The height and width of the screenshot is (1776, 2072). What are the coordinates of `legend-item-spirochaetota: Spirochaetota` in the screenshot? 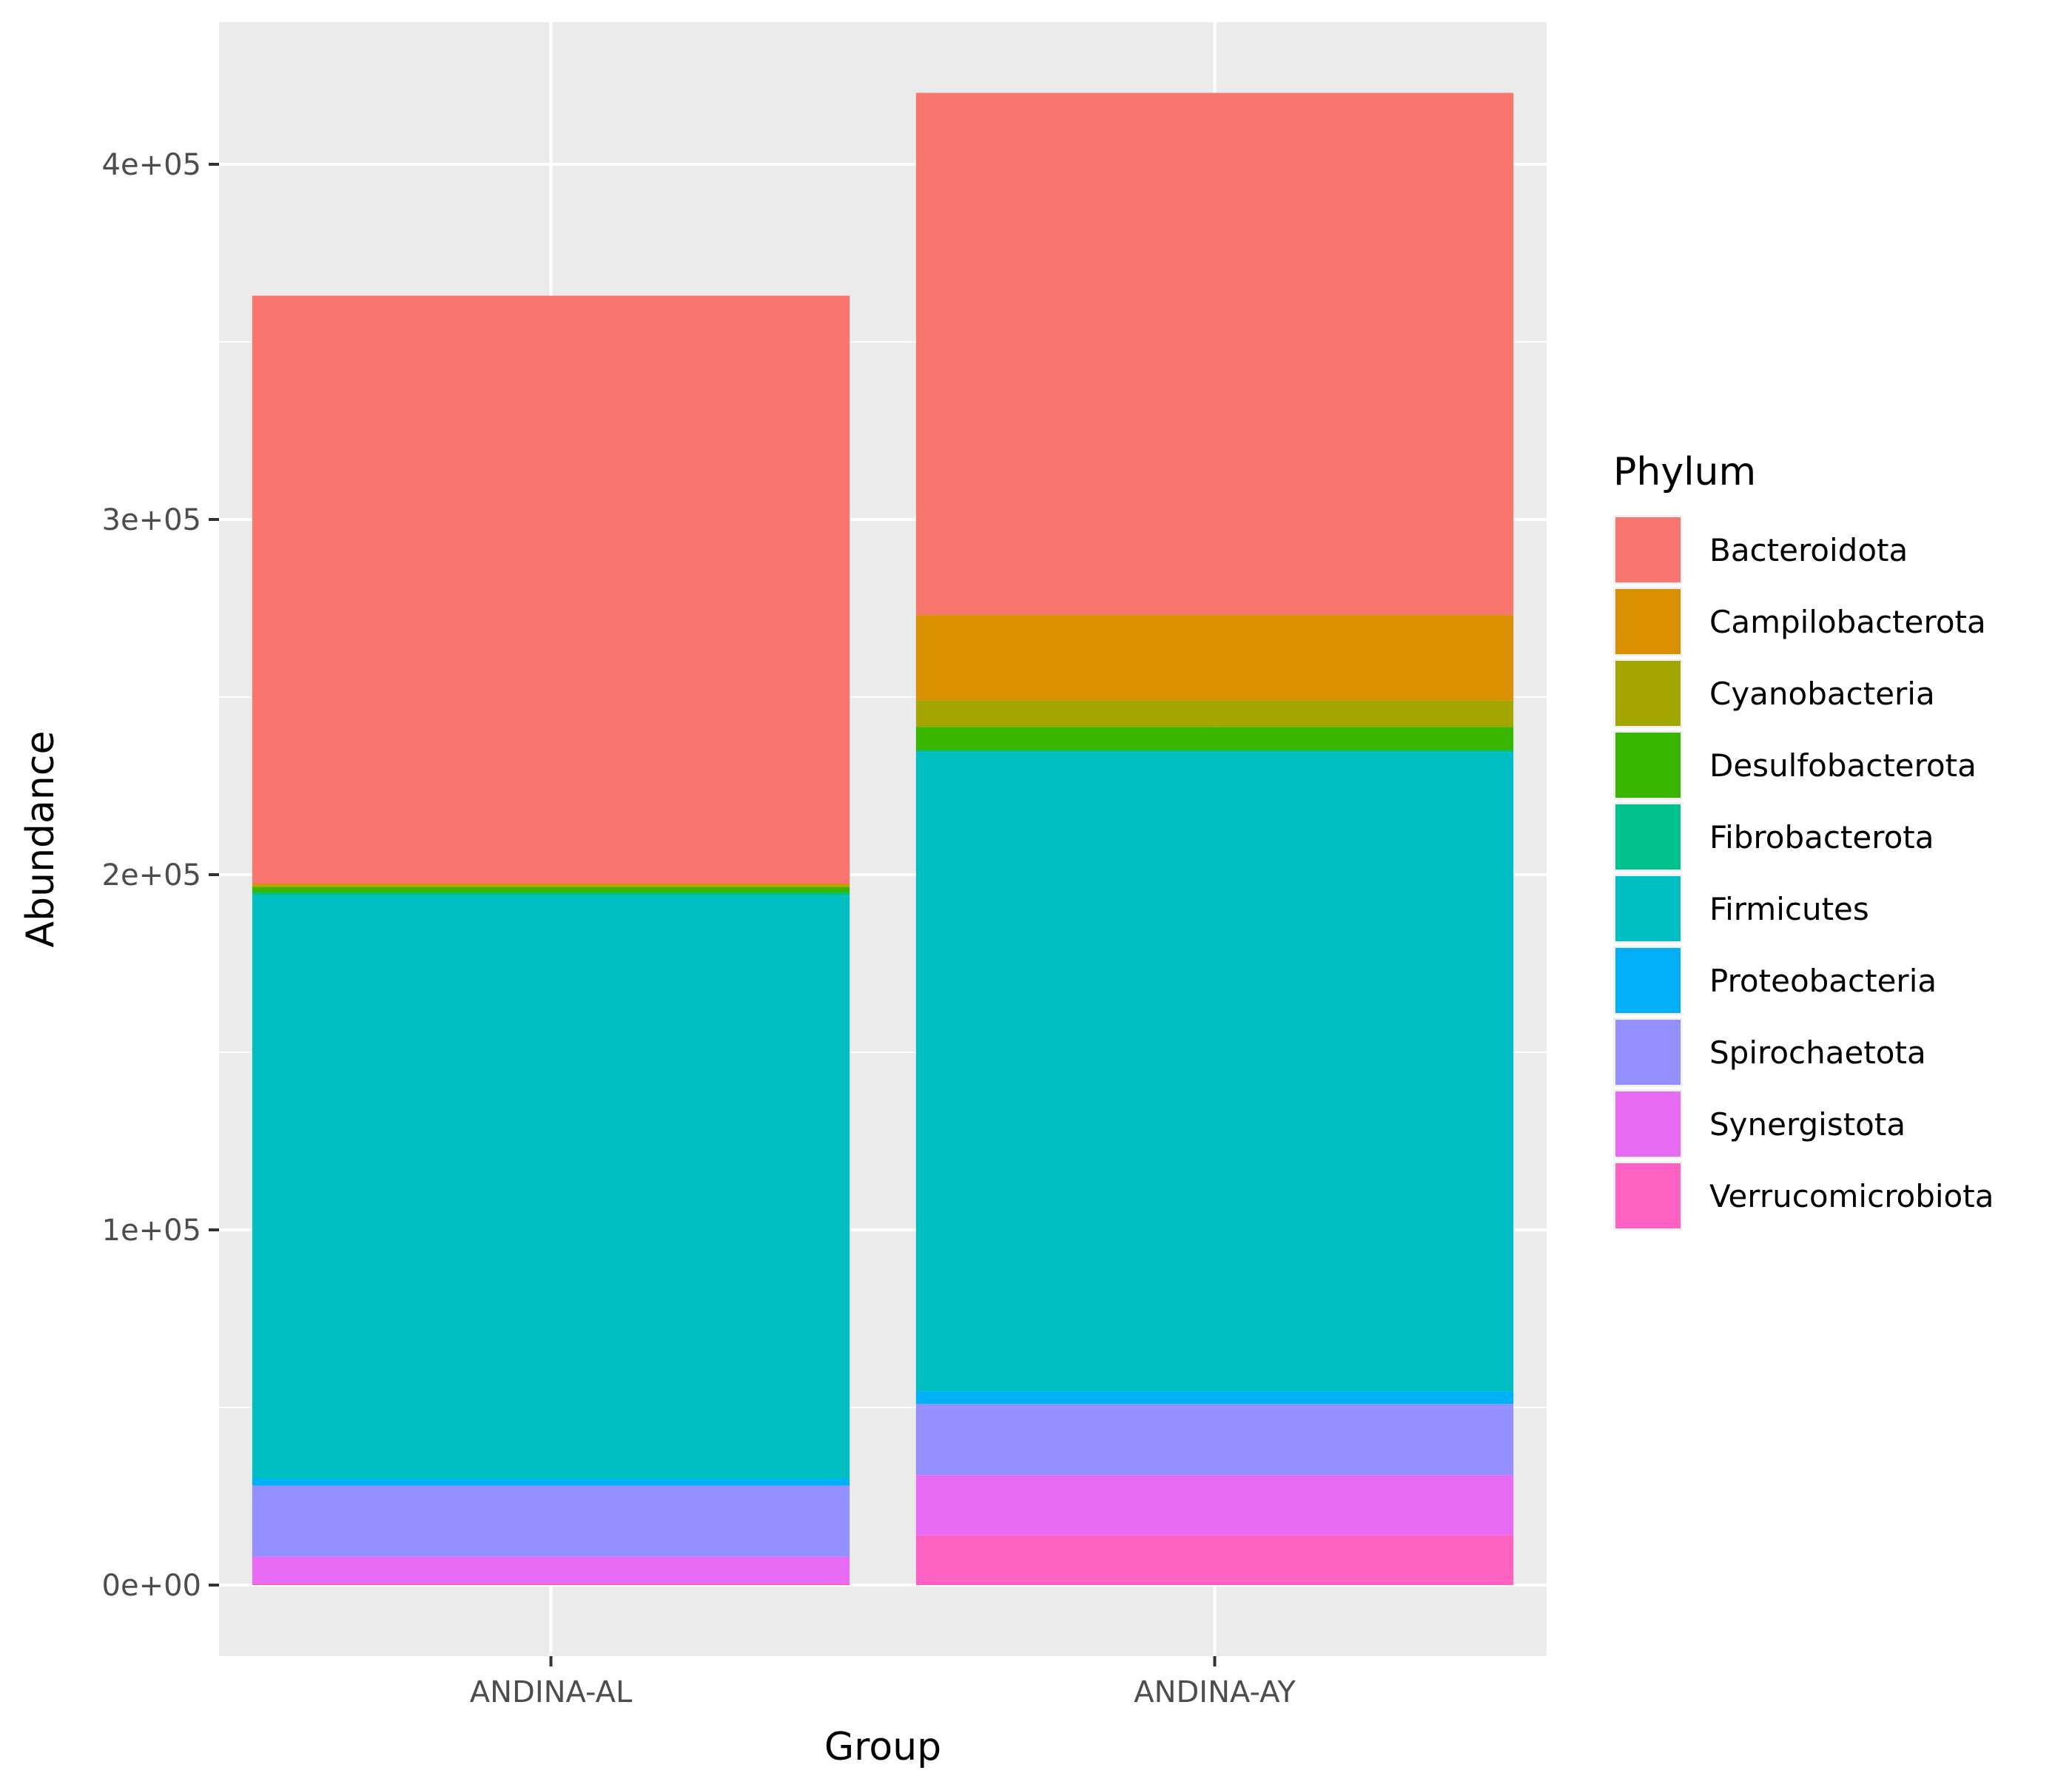 It's located at (1769, 1052).